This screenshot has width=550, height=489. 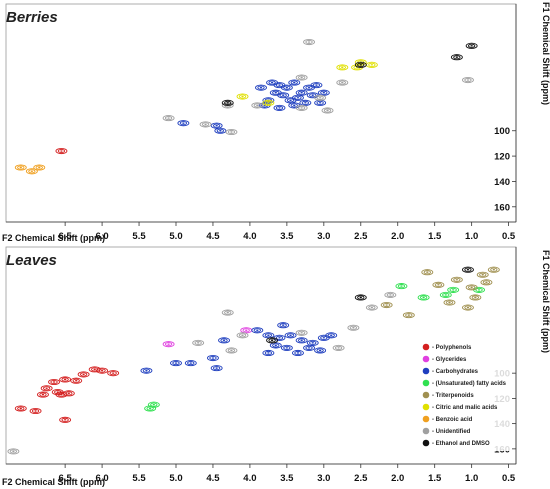 What do you see at coordinates (426, 443) in the screenshot?
I see `legend-swatch` at bounding box center [426, 443].